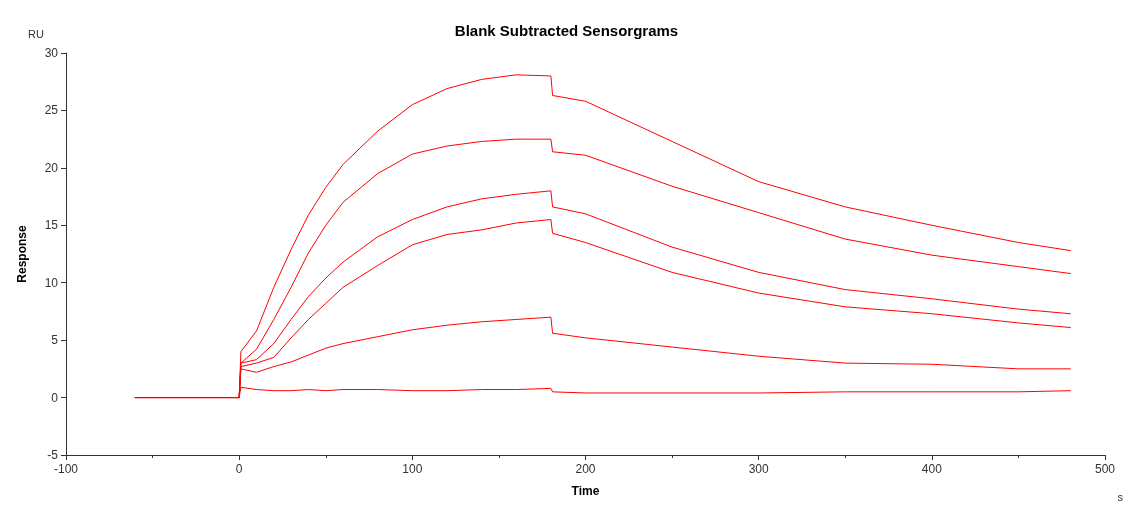 The image size is (1133, 510). Describe the element at coordinates (932, 469) in the screenshot. I see `x-tick-label: 400` at that location.